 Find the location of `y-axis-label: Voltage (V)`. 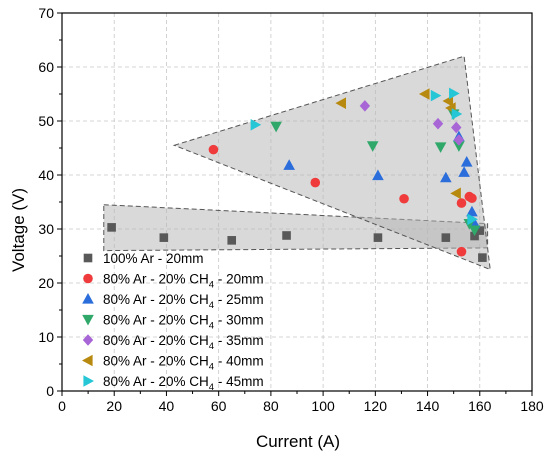

y-axis-label: Voltage (V) is located at coordinates (18, 230).